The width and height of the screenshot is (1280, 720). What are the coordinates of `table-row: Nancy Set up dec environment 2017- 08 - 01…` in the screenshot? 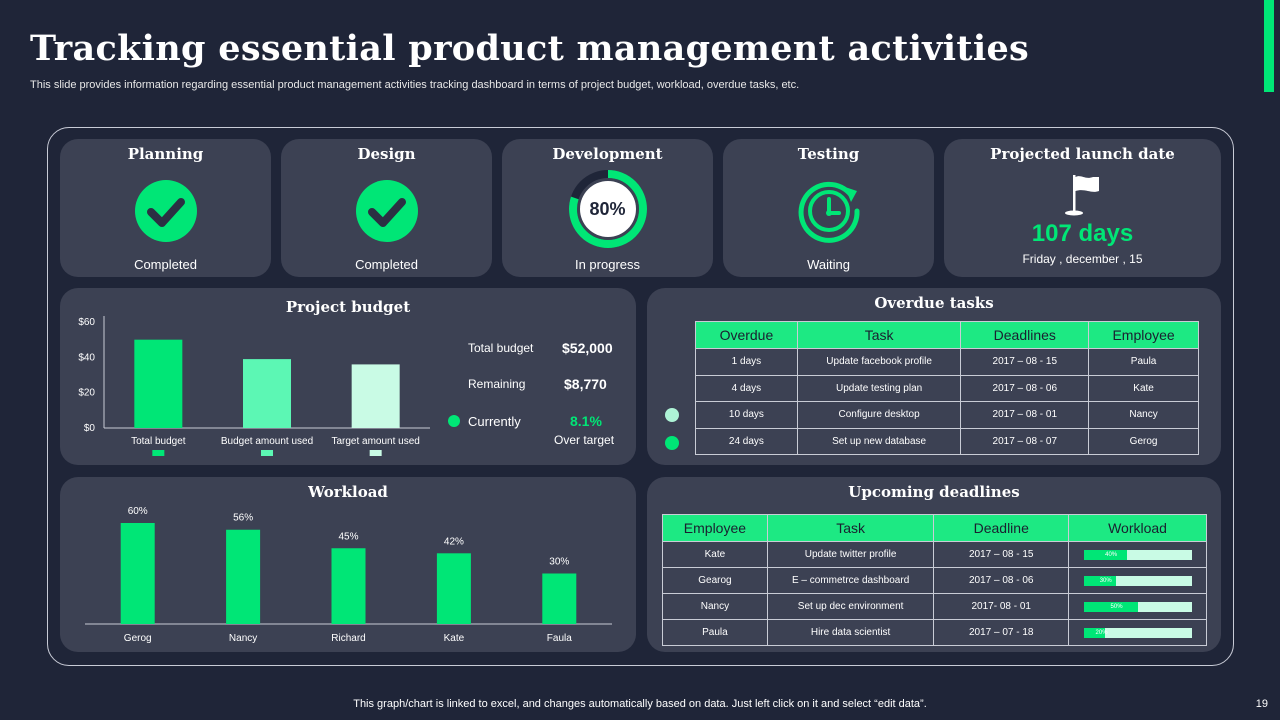 It's located at (934, 606).